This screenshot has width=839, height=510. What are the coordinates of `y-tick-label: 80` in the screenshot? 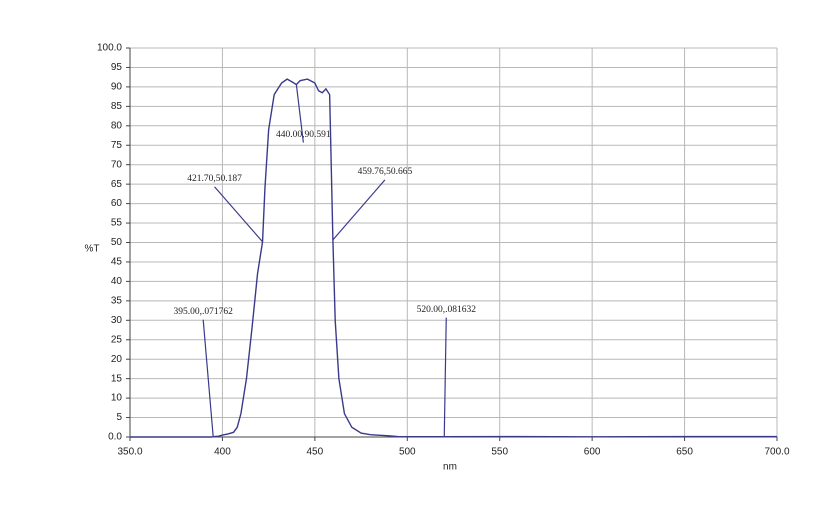 It's located at (117, 125).